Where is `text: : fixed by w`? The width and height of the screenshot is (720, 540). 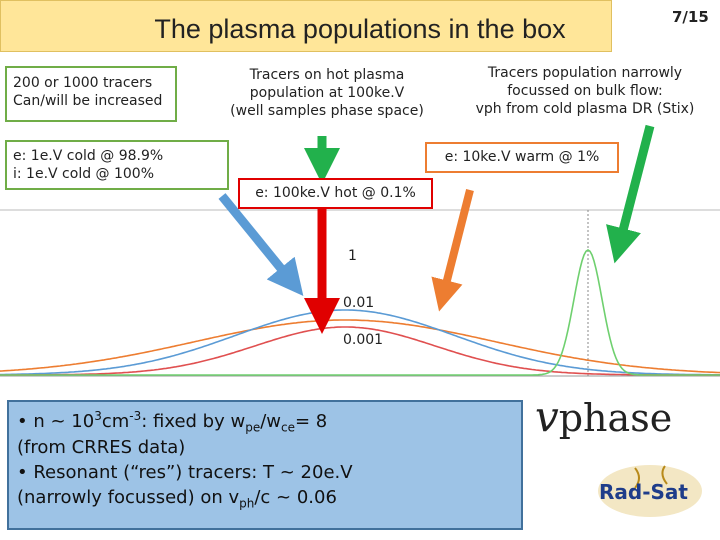
text: : fixed by w is located at coordinates (193, 421).